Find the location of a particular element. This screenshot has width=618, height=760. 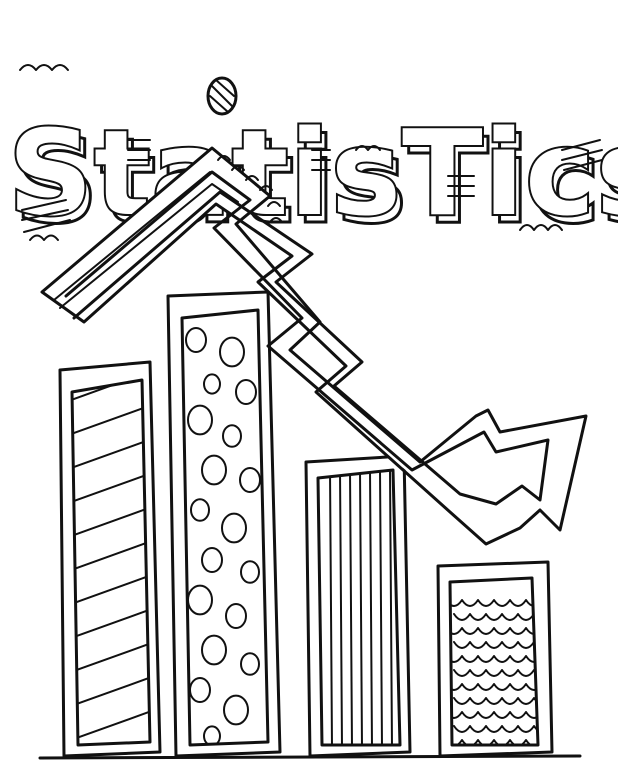

bar-scallops is located at coordinates (495, 659).